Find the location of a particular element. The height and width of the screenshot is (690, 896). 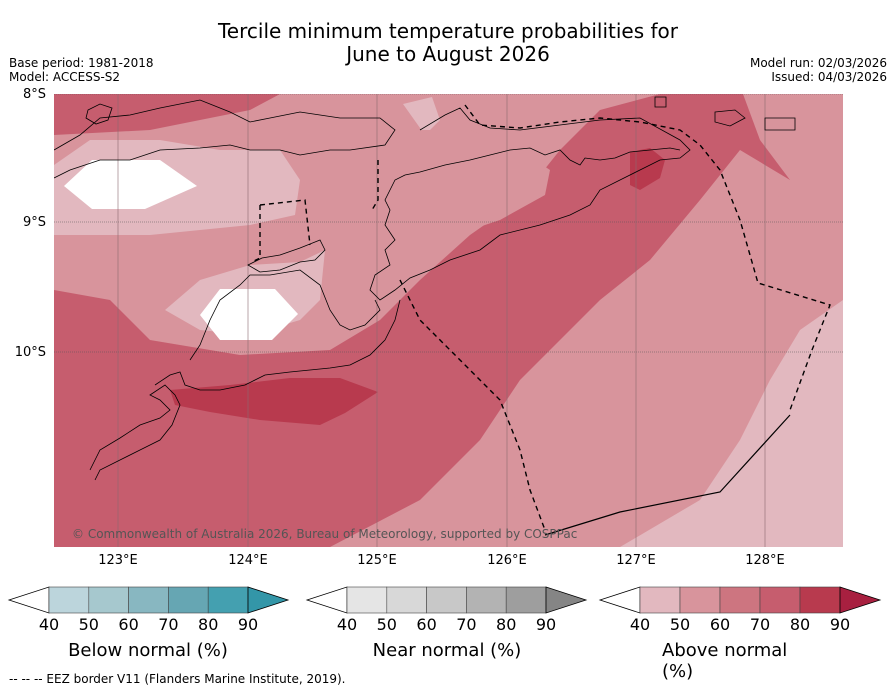

lat-label-9s: 9°S is located at coordinates (34, 222).